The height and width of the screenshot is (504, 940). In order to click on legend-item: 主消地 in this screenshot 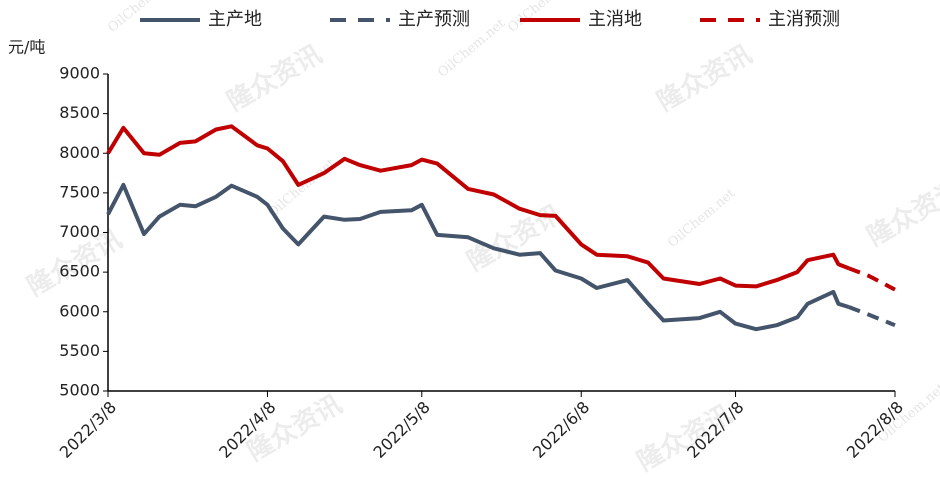, I will do `click(581, 19)`.